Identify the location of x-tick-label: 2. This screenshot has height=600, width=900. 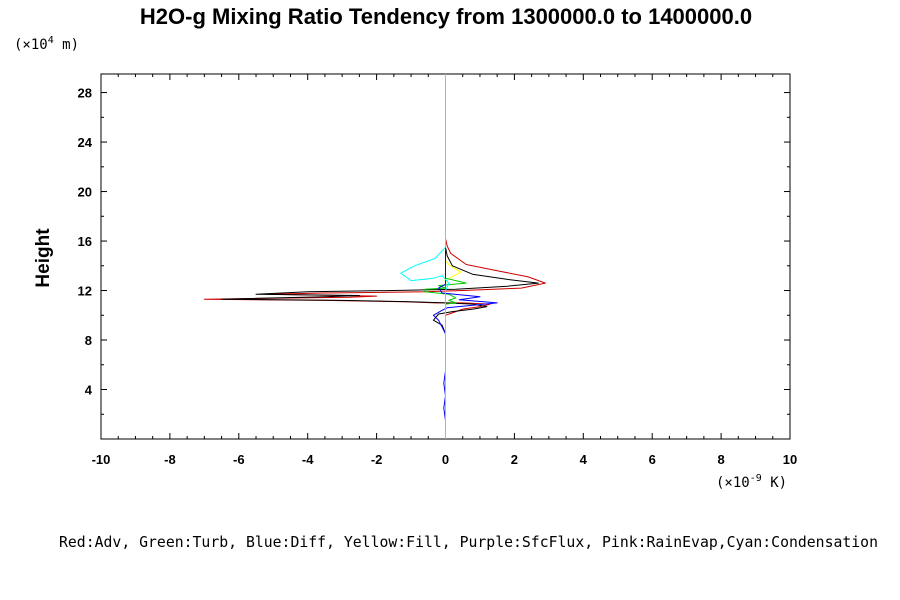
(514, 459).